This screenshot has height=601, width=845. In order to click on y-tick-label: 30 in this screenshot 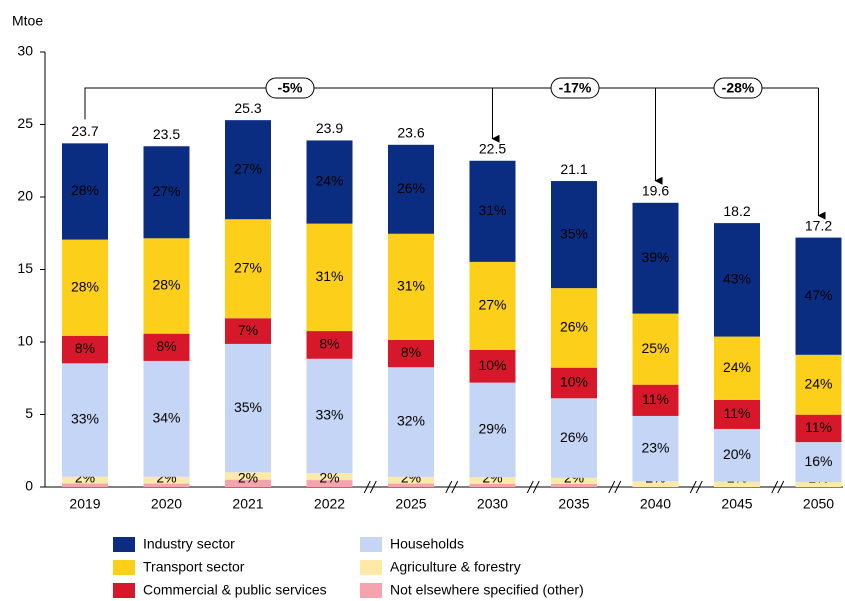, I will do `click(25, 51)`.